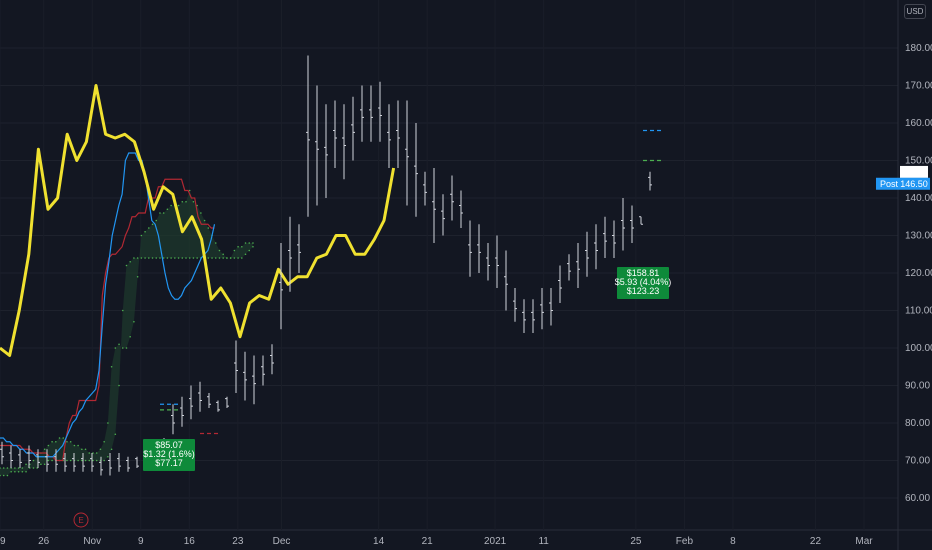  What do you see at coordinates (169, 463) in the screenshot?
I see `callout-line: $77.17` at bounding box center [169, 463].